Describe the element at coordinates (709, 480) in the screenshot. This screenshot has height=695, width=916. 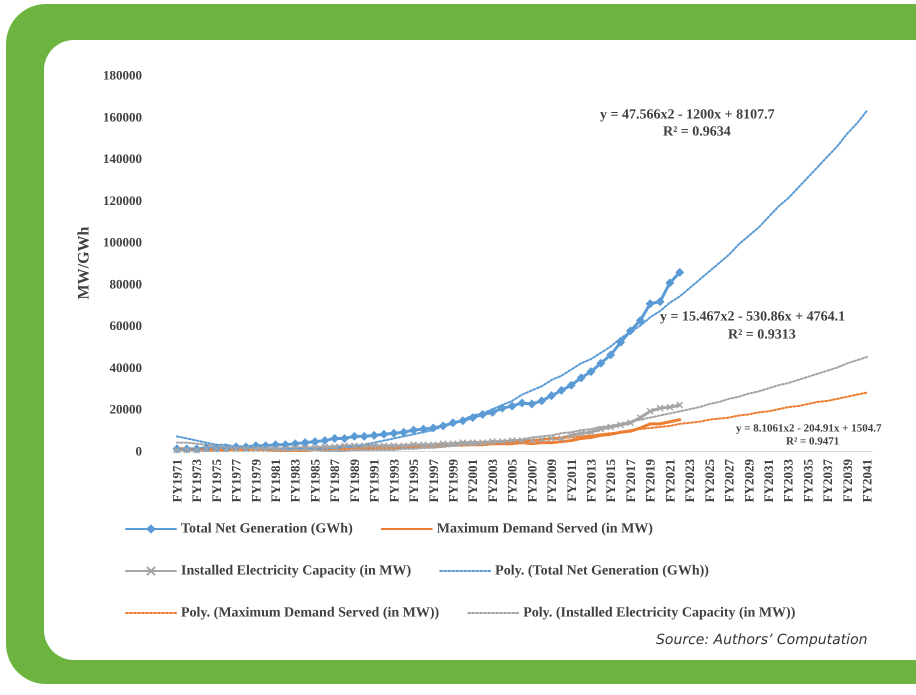
I see `x-tick-label: FY2025` at that location.